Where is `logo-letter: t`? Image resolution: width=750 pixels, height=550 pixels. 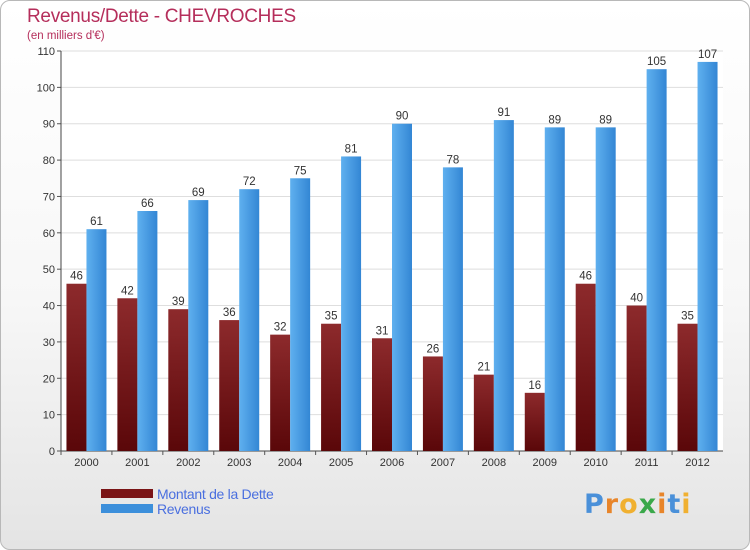 logo-letter: t is located at coordinates (674, 504).